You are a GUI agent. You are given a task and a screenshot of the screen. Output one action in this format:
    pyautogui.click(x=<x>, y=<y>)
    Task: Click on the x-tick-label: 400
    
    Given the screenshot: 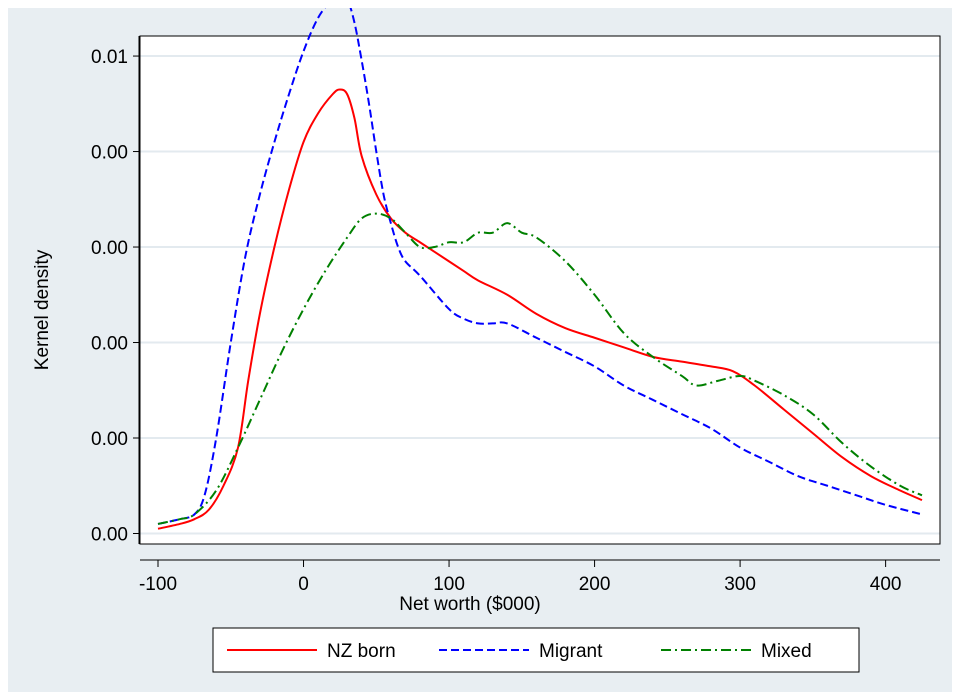 What is the action you would take?
    pyautogui.click(x=886, y=584)
    